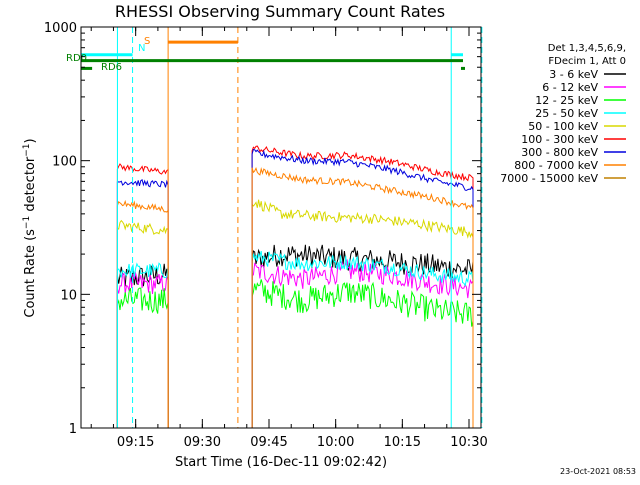 The width and height of the screenshot is (640, 485). Describe the element at coordinates (111, 67) in the screenshot. I see `flag-label-rd6: RD6` at that location.